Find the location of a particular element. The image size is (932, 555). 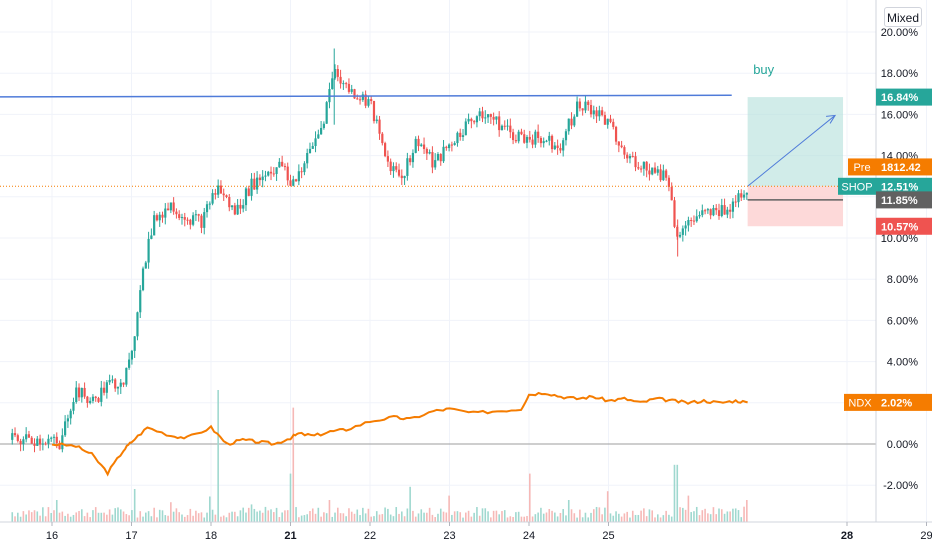

x-axis: 1617182122232425282930 is located at coordinates (466, 531).